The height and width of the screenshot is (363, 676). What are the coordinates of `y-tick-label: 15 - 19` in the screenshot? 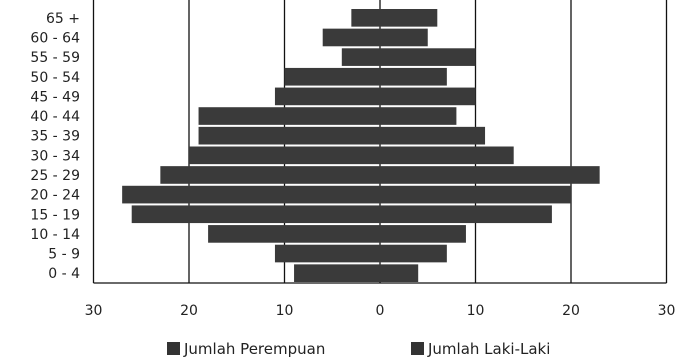 It's located at (55, 215).